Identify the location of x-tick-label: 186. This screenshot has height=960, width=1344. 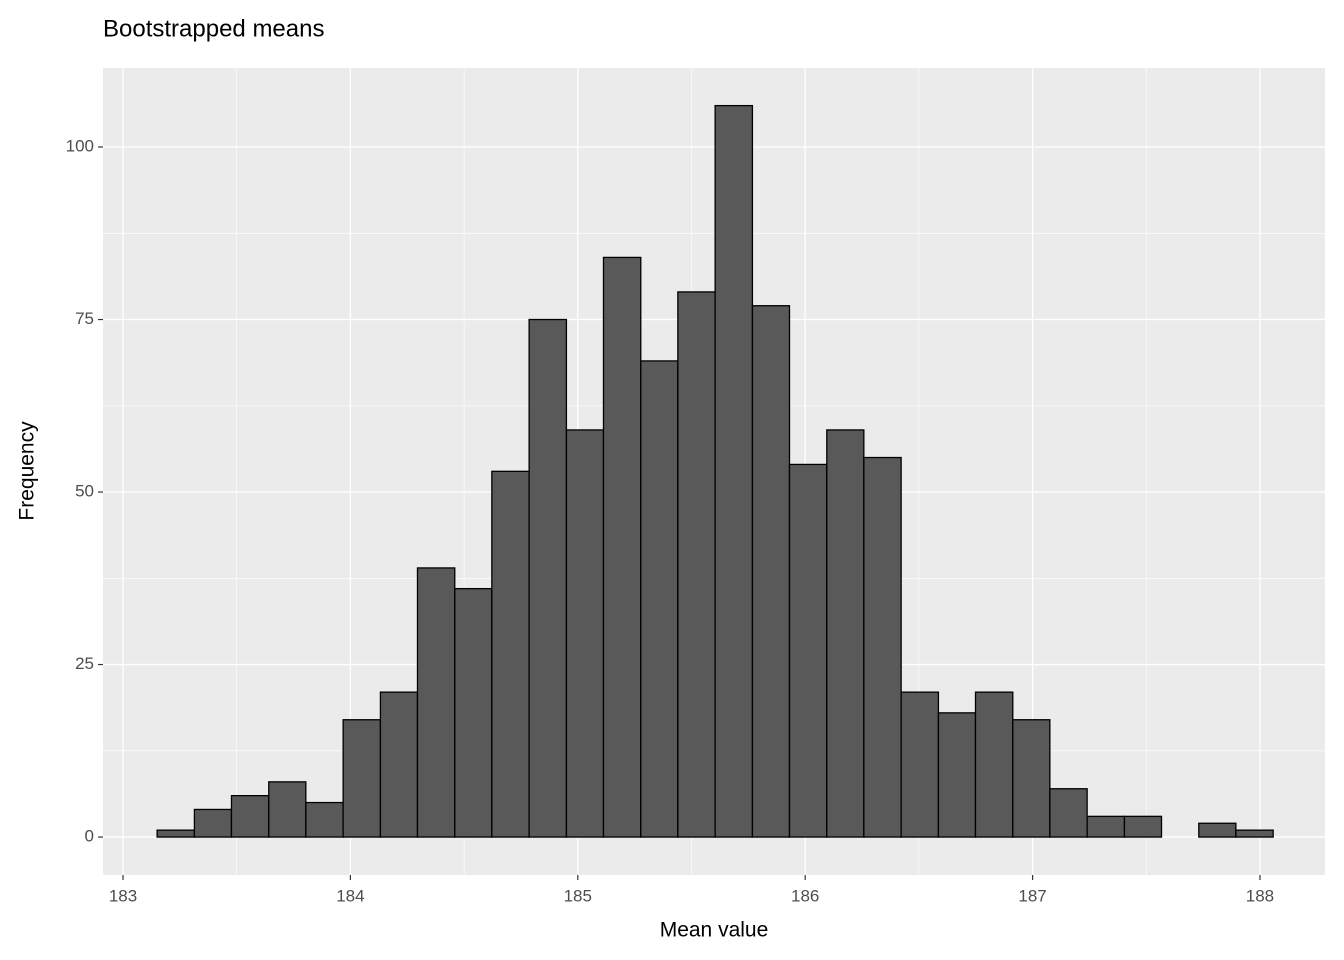
(805, 895).